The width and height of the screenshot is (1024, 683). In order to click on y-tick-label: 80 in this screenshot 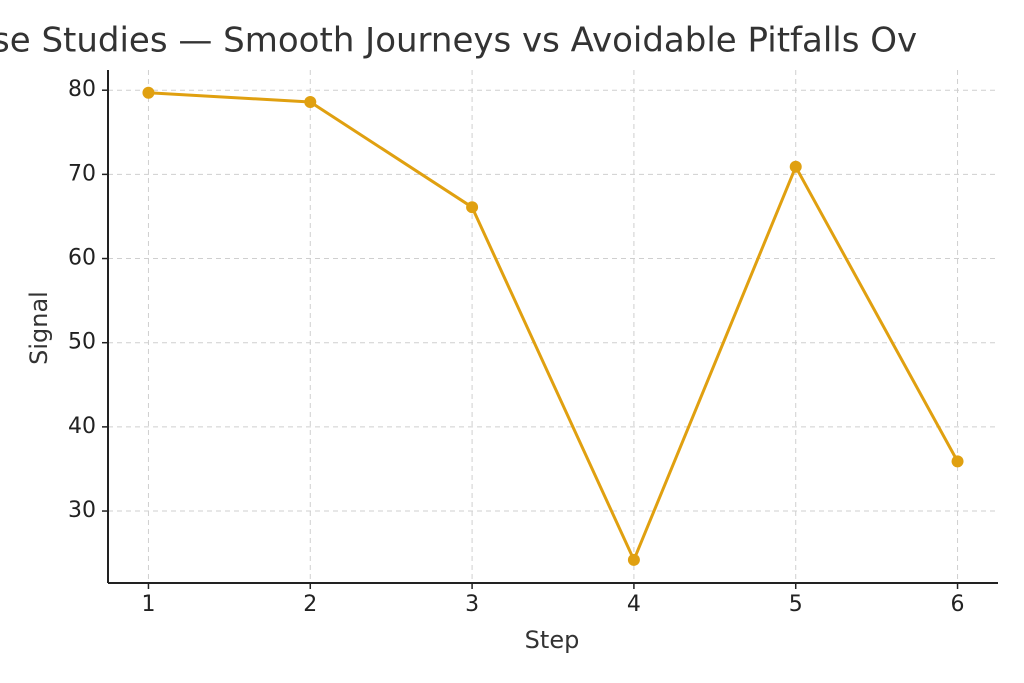, I will do `click(82, 89)`.